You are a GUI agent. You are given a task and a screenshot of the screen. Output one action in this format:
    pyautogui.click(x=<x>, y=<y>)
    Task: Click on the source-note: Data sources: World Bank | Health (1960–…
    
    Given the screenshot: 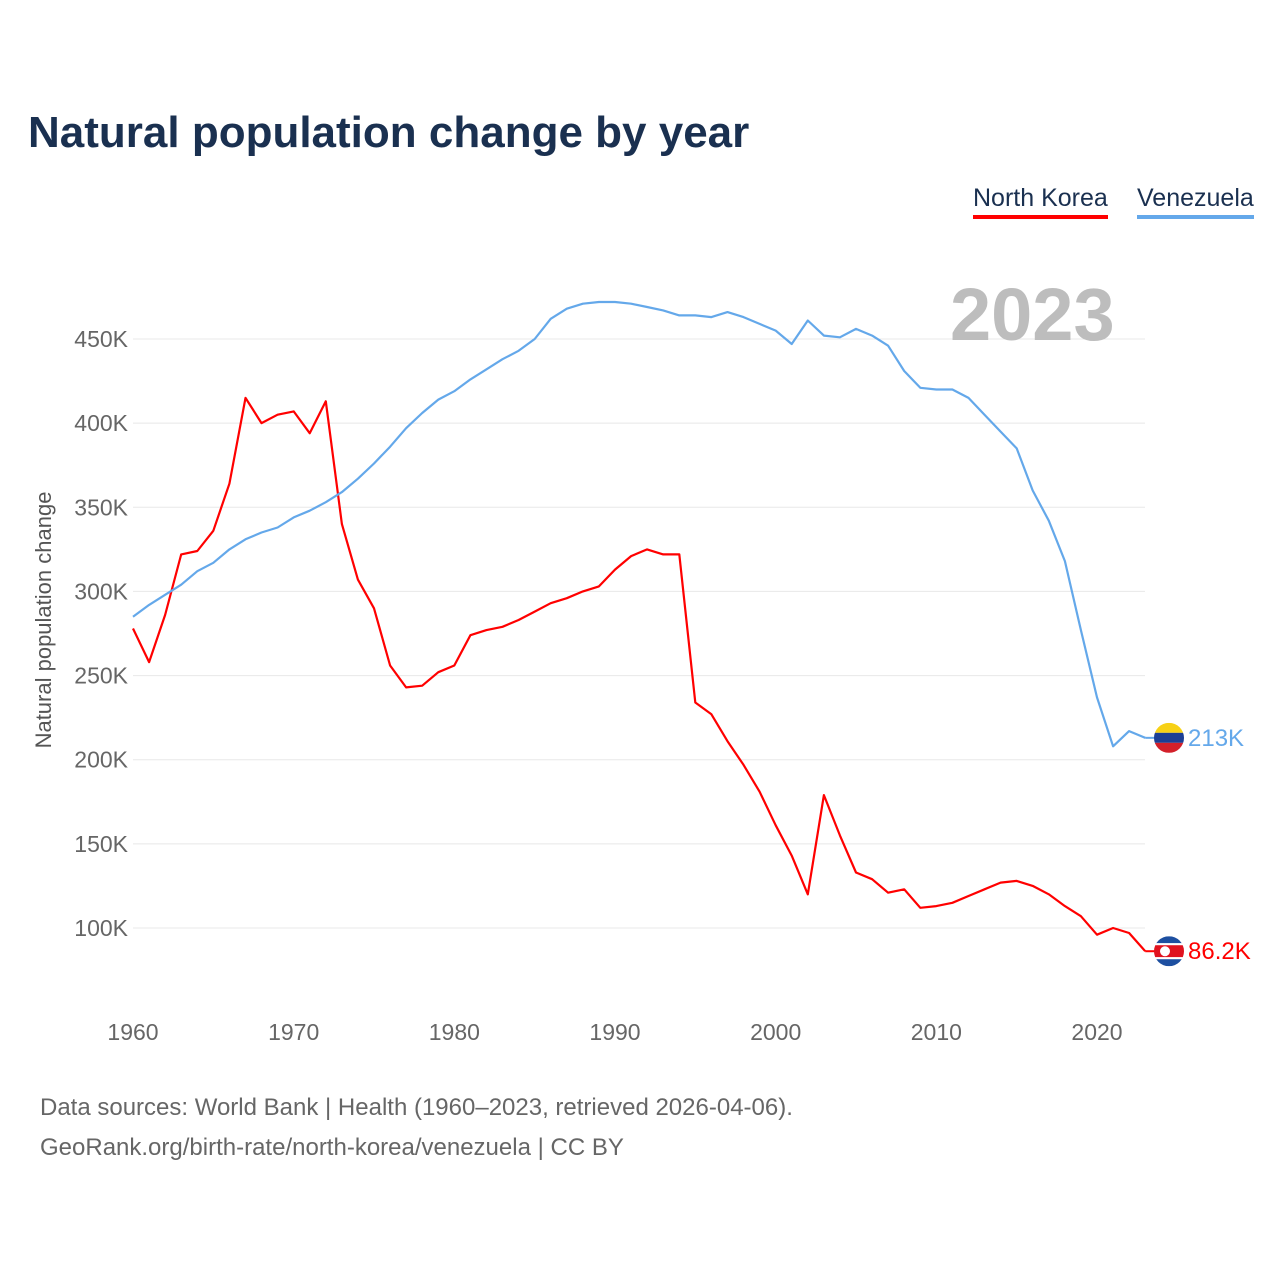 What is the action you would take?
    pyautogui.click(x=416, y=1128)
    